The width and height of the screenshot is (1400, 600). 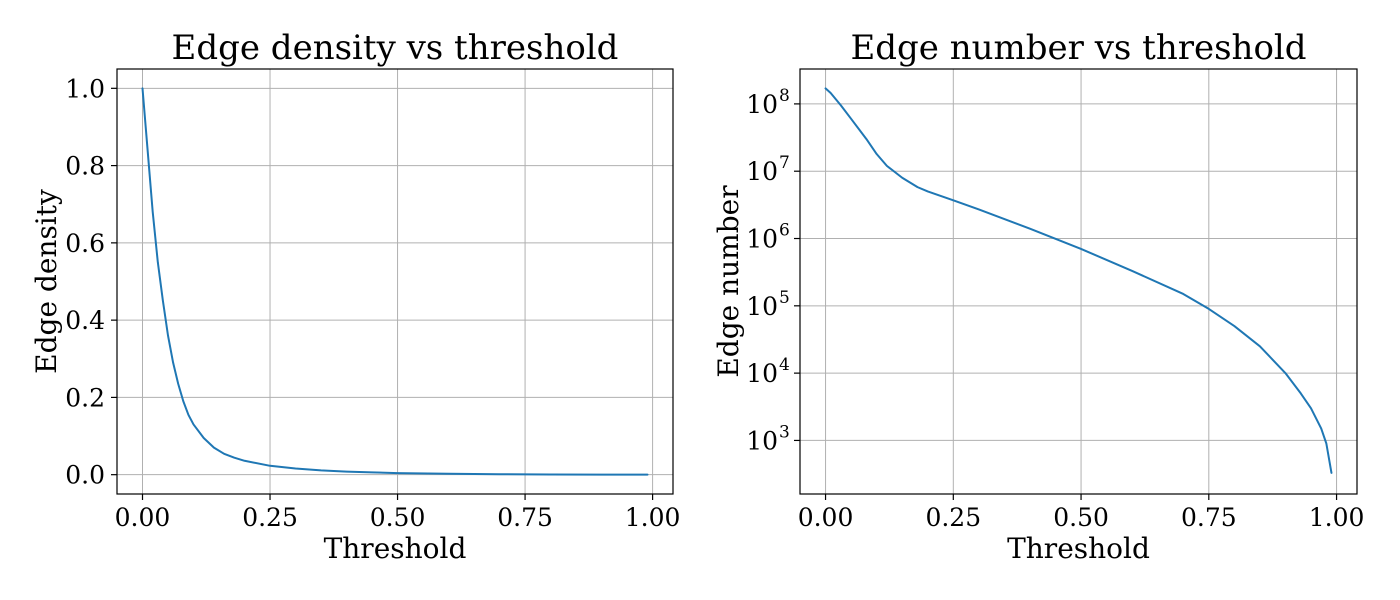 I want to click on chart1-y-tick-label: 1.0, so click(x=85, y=88).